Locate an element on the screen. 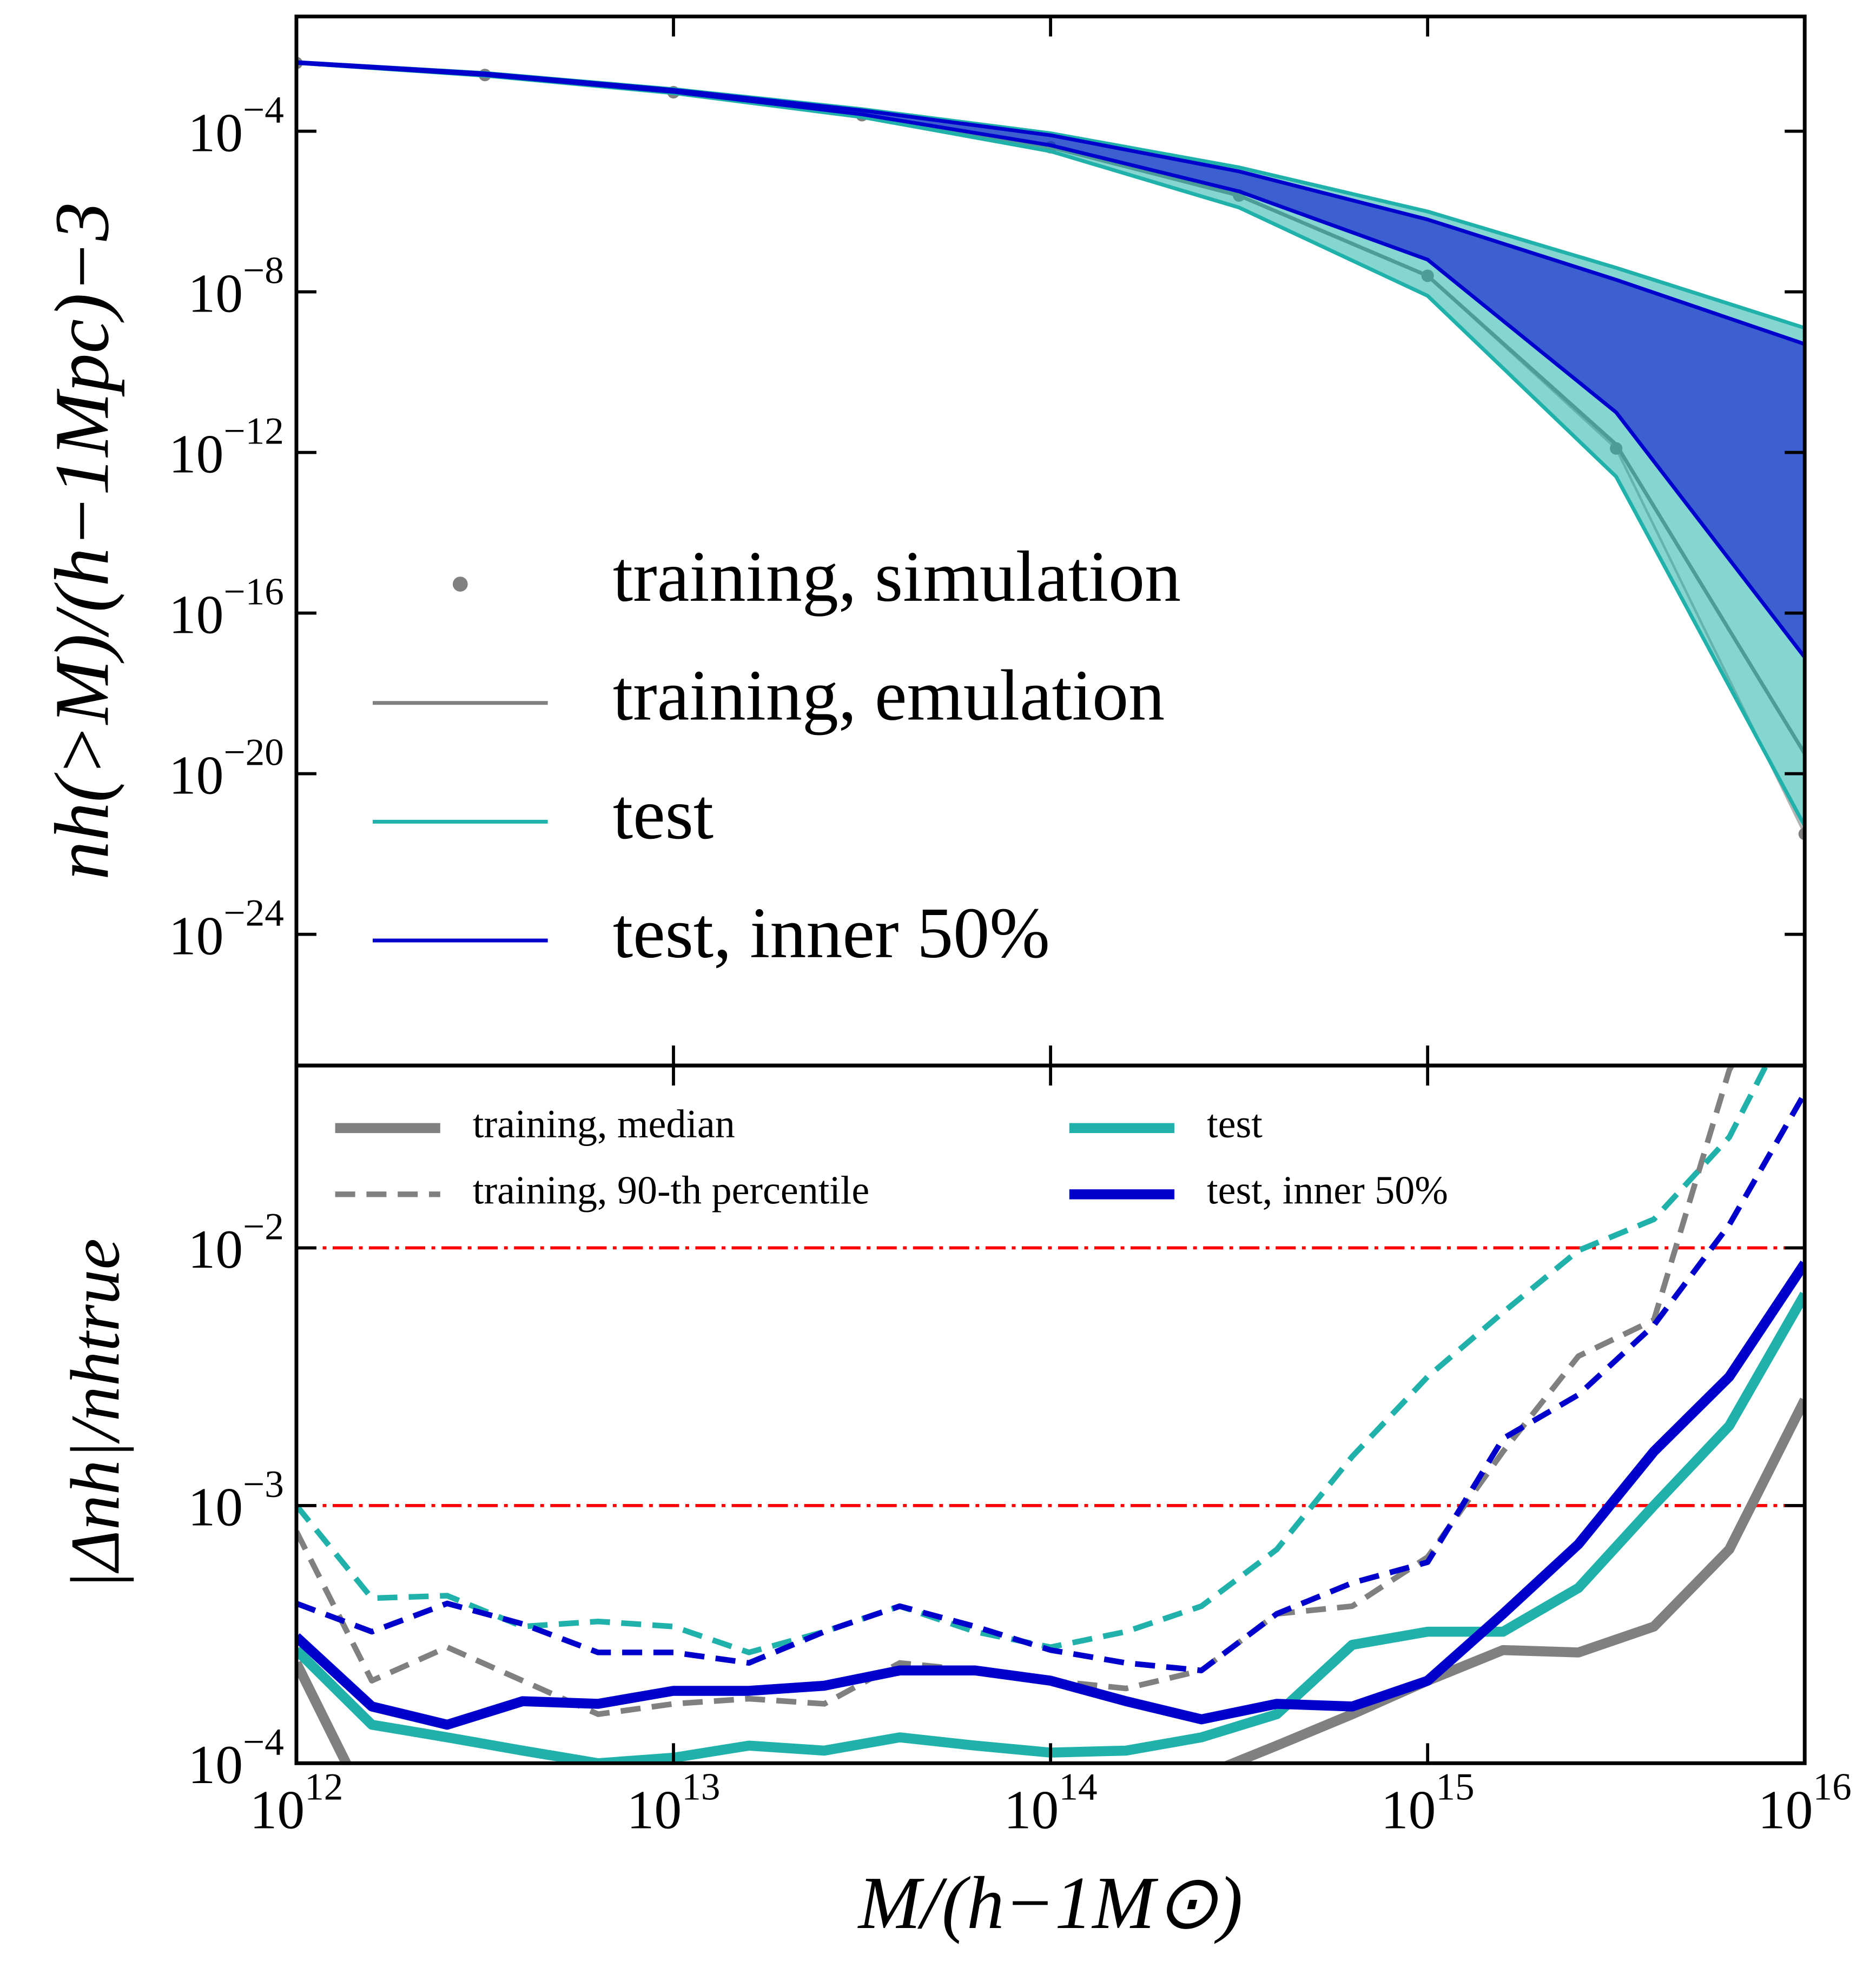 This screenshot has width=1876, height=1961. legend-marker is located at coordinates (460, 584).